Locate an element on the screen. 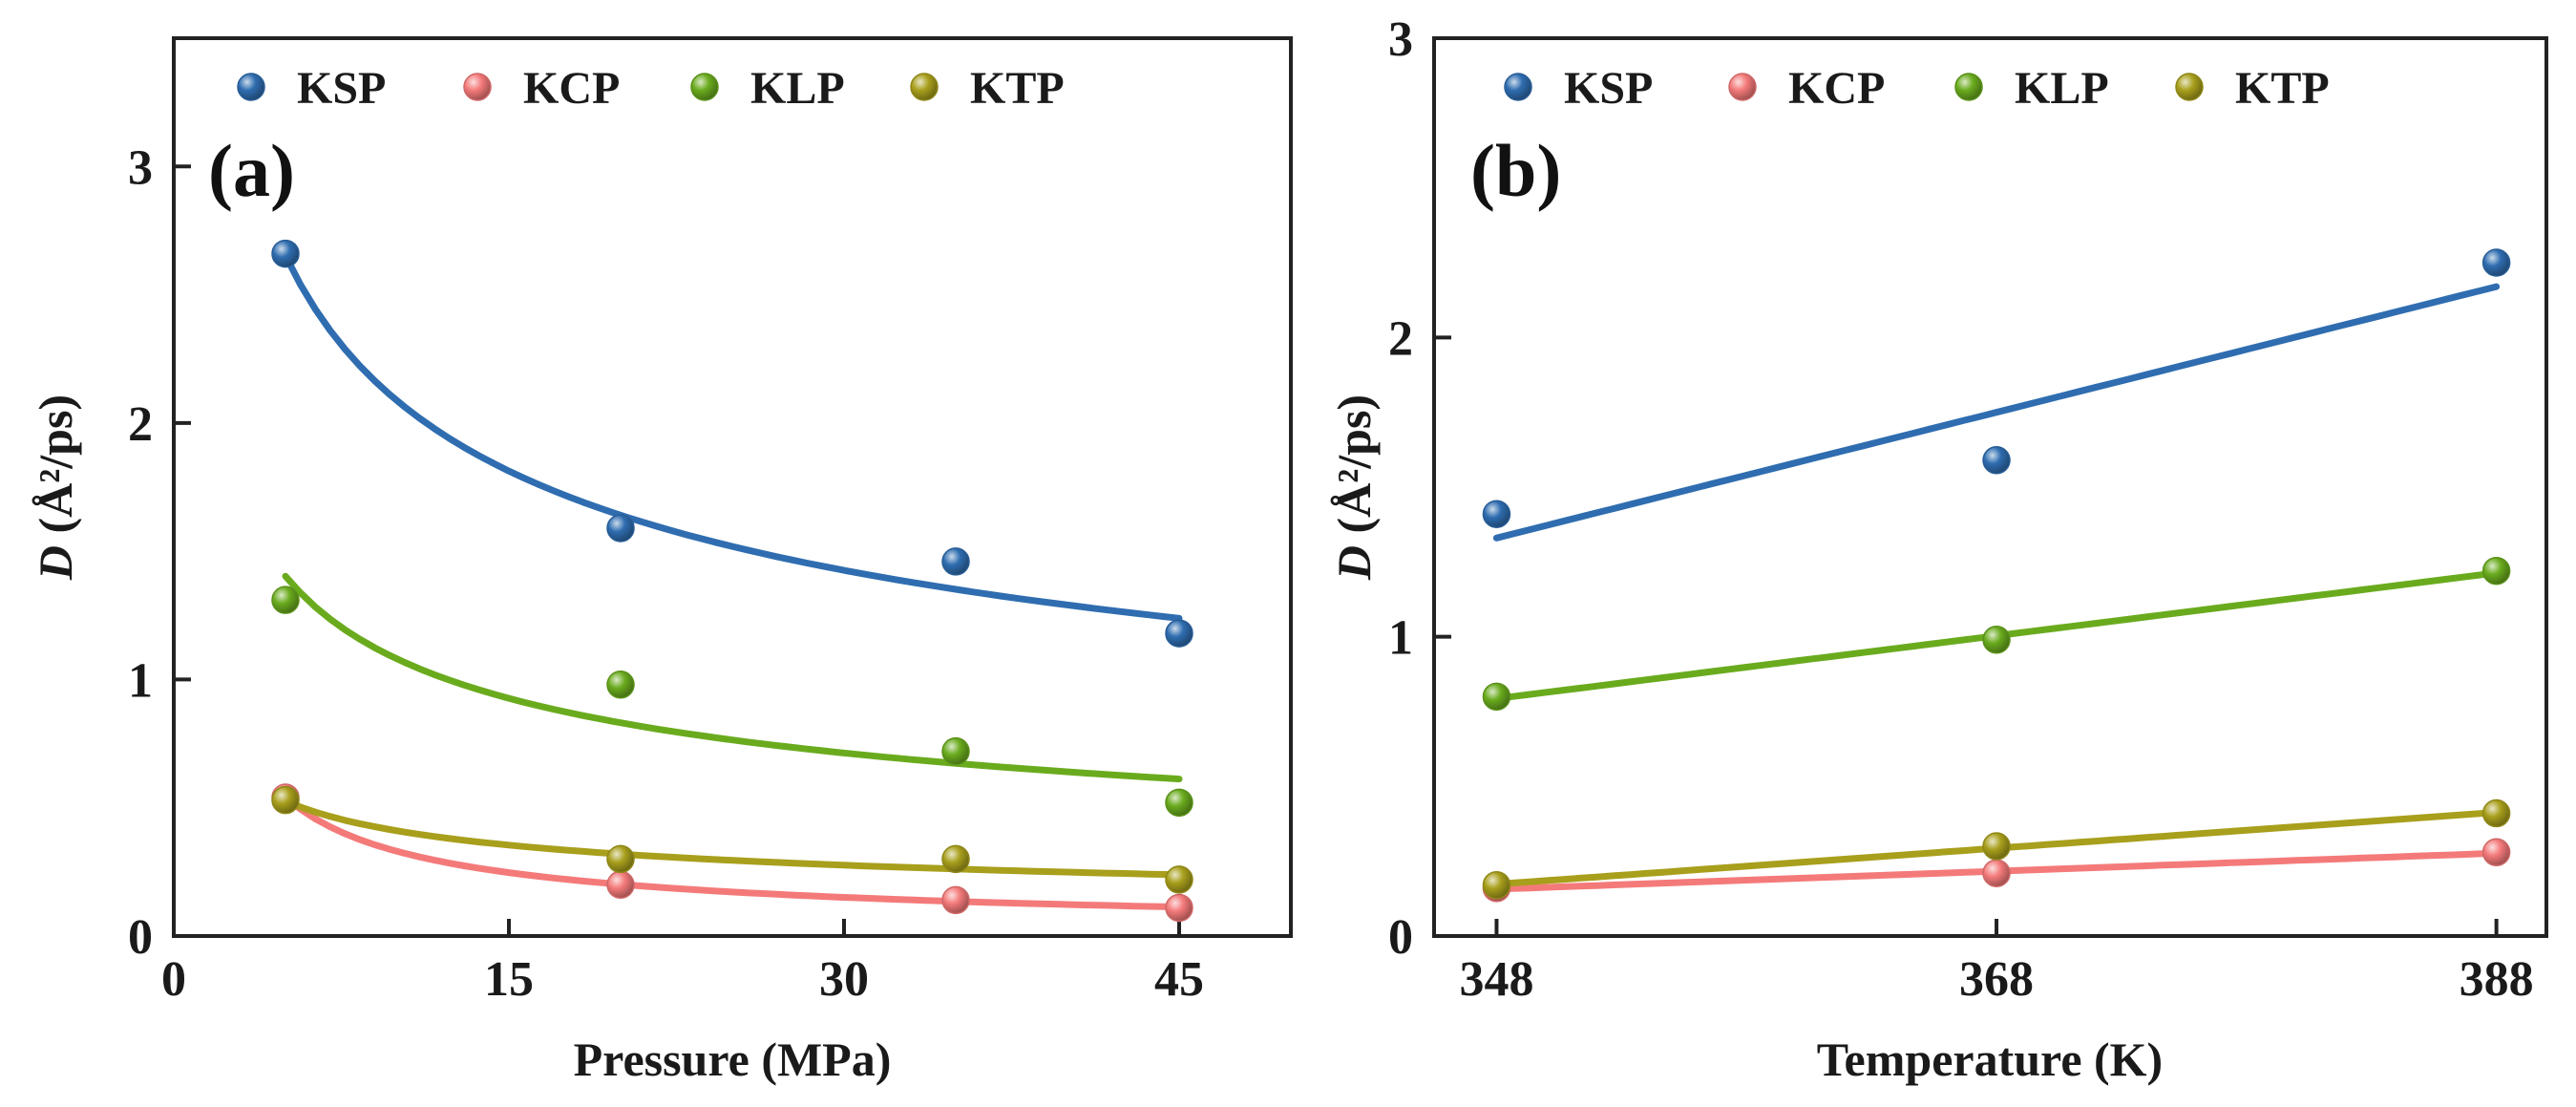 The height and width of the screenshot is (1107, 2576). panel-b-x-axis-title: Temperature (K) is located at coordinates (1990, 1059).